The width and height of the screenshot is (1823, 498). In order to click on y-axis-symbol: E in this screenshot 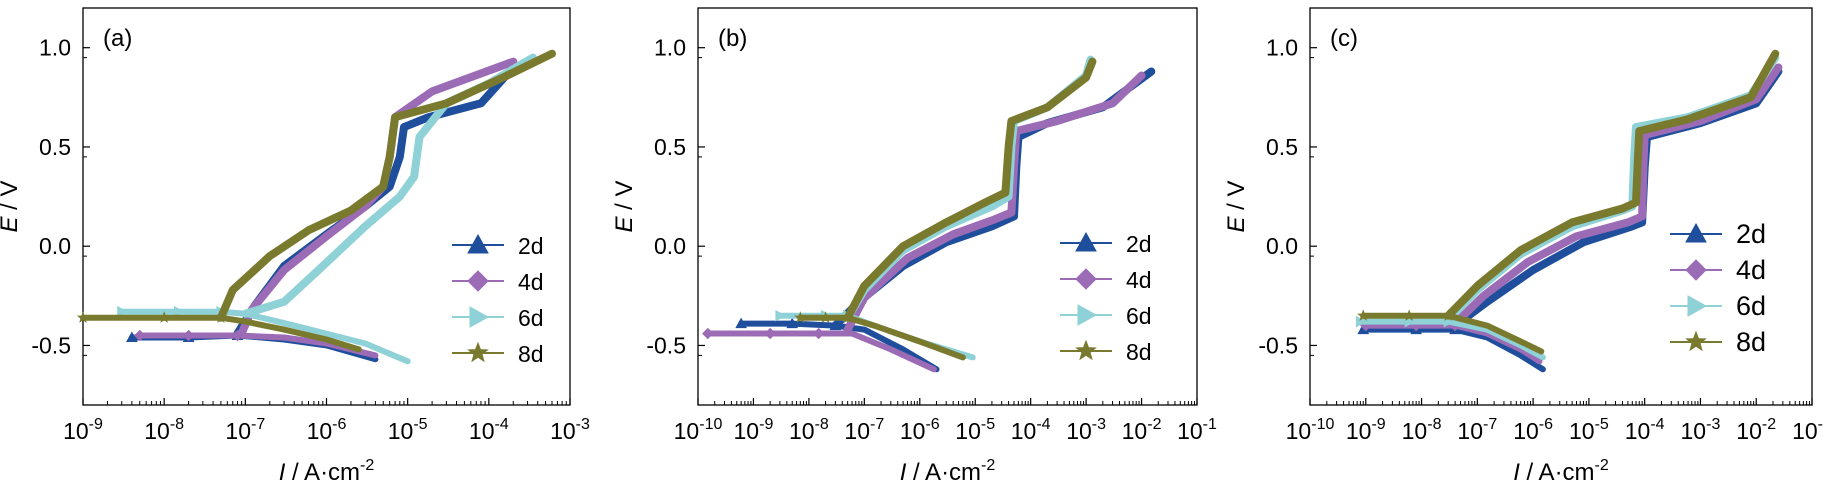, I will do `click(11, 224)`.